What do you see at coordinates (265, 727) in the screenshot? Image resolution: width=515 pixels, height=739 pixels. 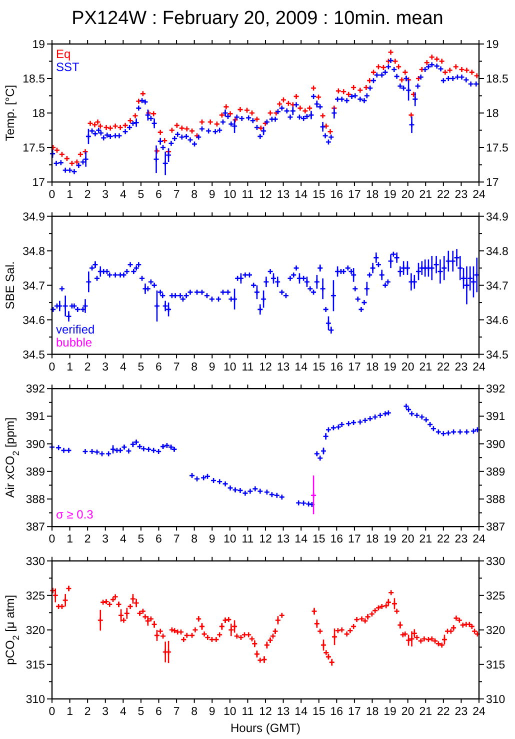 I see `x-axis-title: Hours (GMT)` at bounding box center [265, 727].